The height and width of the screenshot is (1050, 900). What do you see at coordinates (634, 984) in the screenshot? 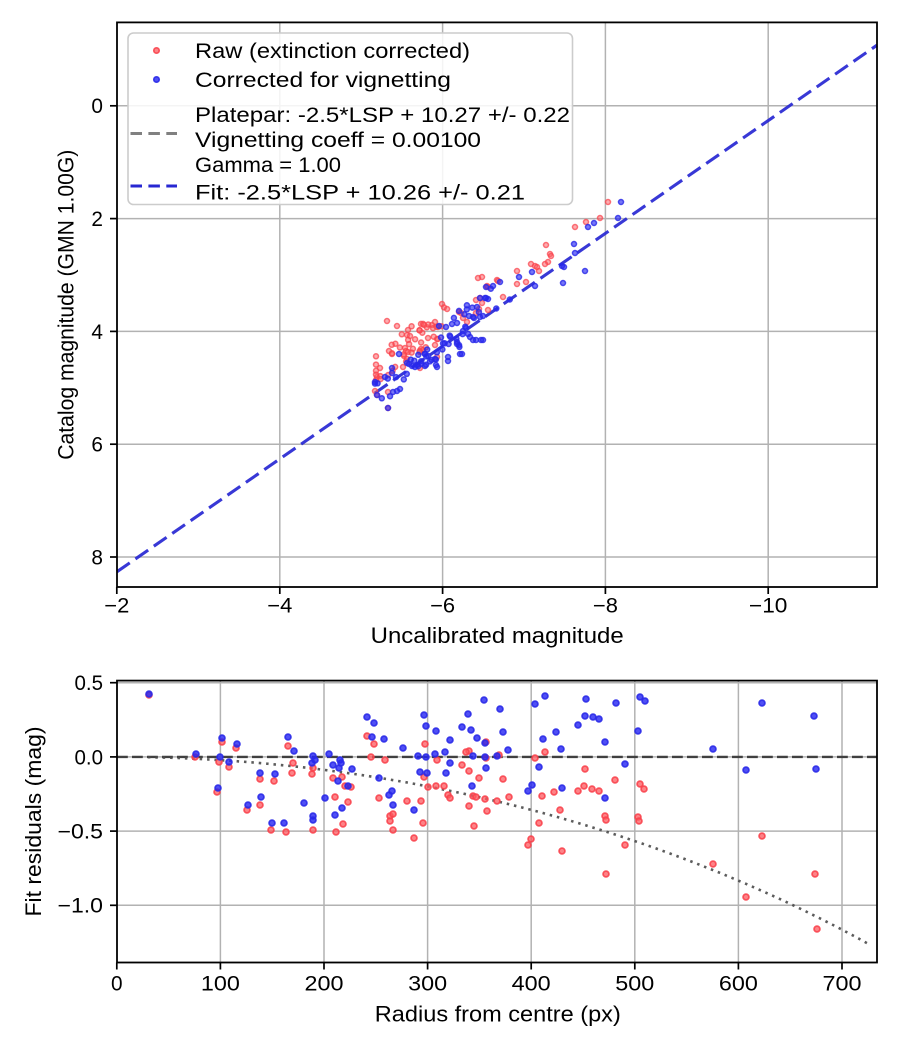
I see `svg-text: 500` at bounding box center [634, 984].